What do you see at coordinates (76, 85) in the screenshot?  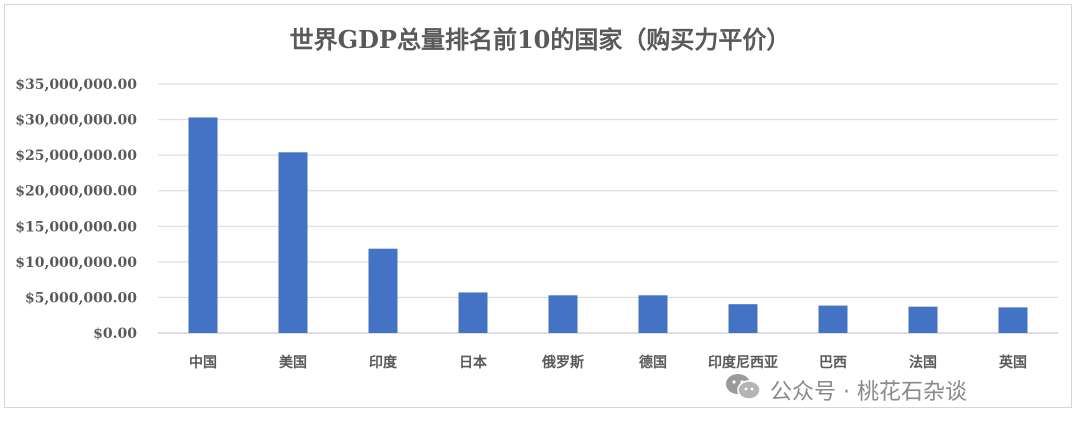 I see `y-tick-label: $35,000,000.00` at bounding box center [76, 85].